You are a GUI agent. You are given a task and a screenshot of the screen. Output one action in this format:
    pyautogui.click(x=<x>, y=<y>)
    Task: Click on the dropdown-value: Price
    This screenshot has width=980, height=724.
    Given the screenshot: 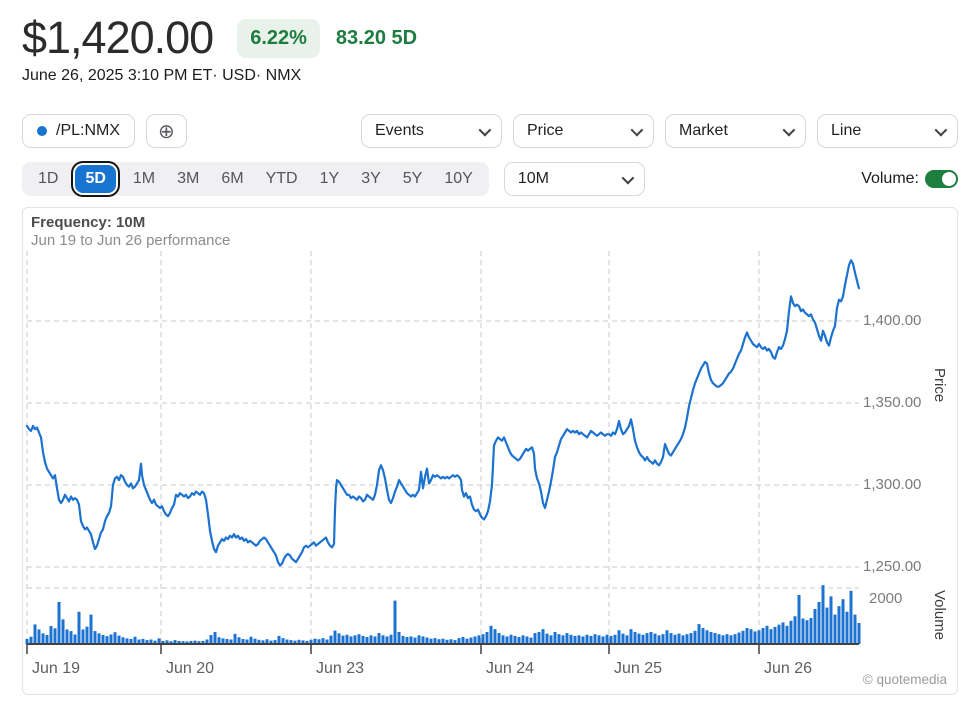 What is the action you would take?
    pyautogui.click(x=545, y=130)
    